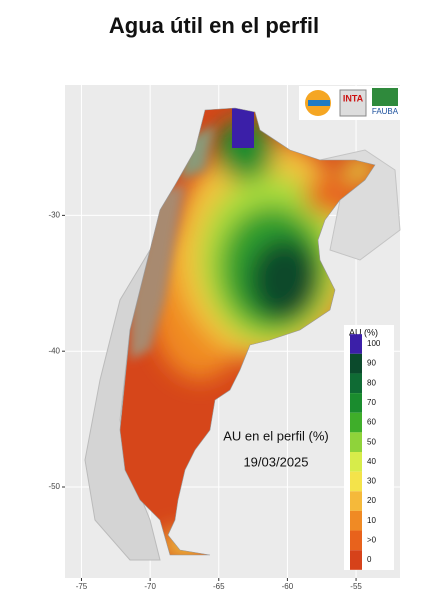 The height and width of the screenshot is (613, 428). Describe the element at coordinates (363, 332) in the screenshot. I see `legend-title: AU (%)` at that location.